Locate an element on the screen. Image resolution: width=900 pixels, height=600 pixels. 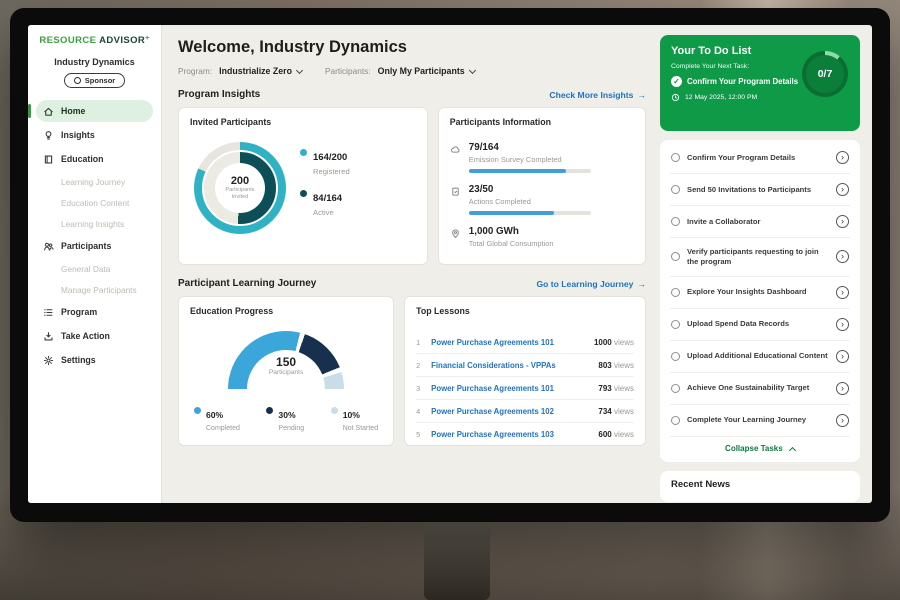
stat-value: 79/164 is located at coordinates (483, 147).